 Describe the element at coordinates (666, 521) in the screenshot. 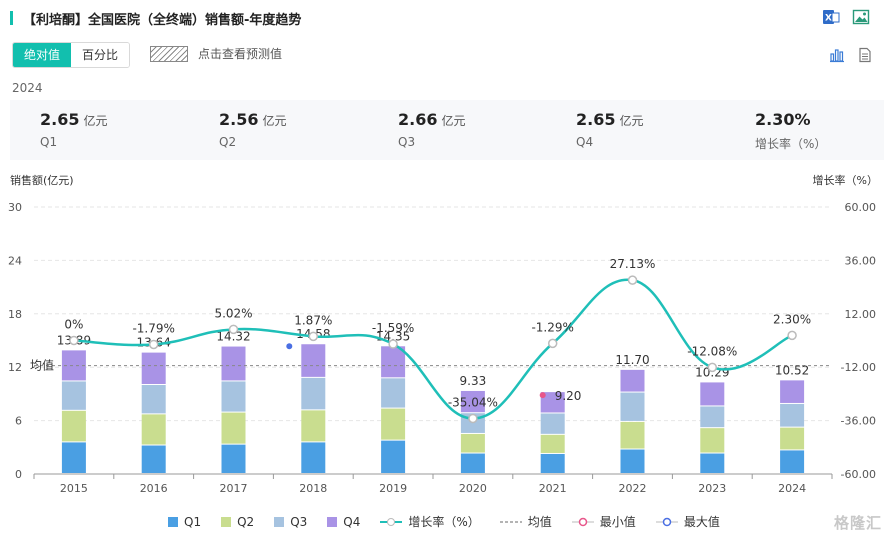

I see `legend-max-marker` at that location.